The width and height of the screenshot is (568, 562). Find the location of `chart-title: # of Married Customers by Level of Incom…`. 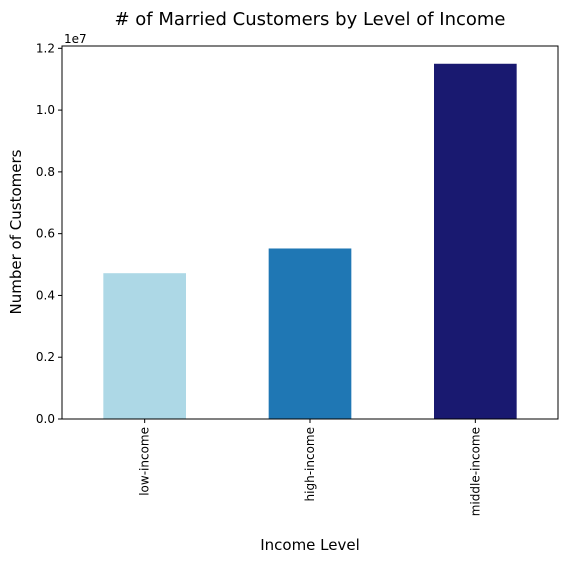

chart-title: # of Married Customers by Level of Incom… is located at coordinates (309, 19).